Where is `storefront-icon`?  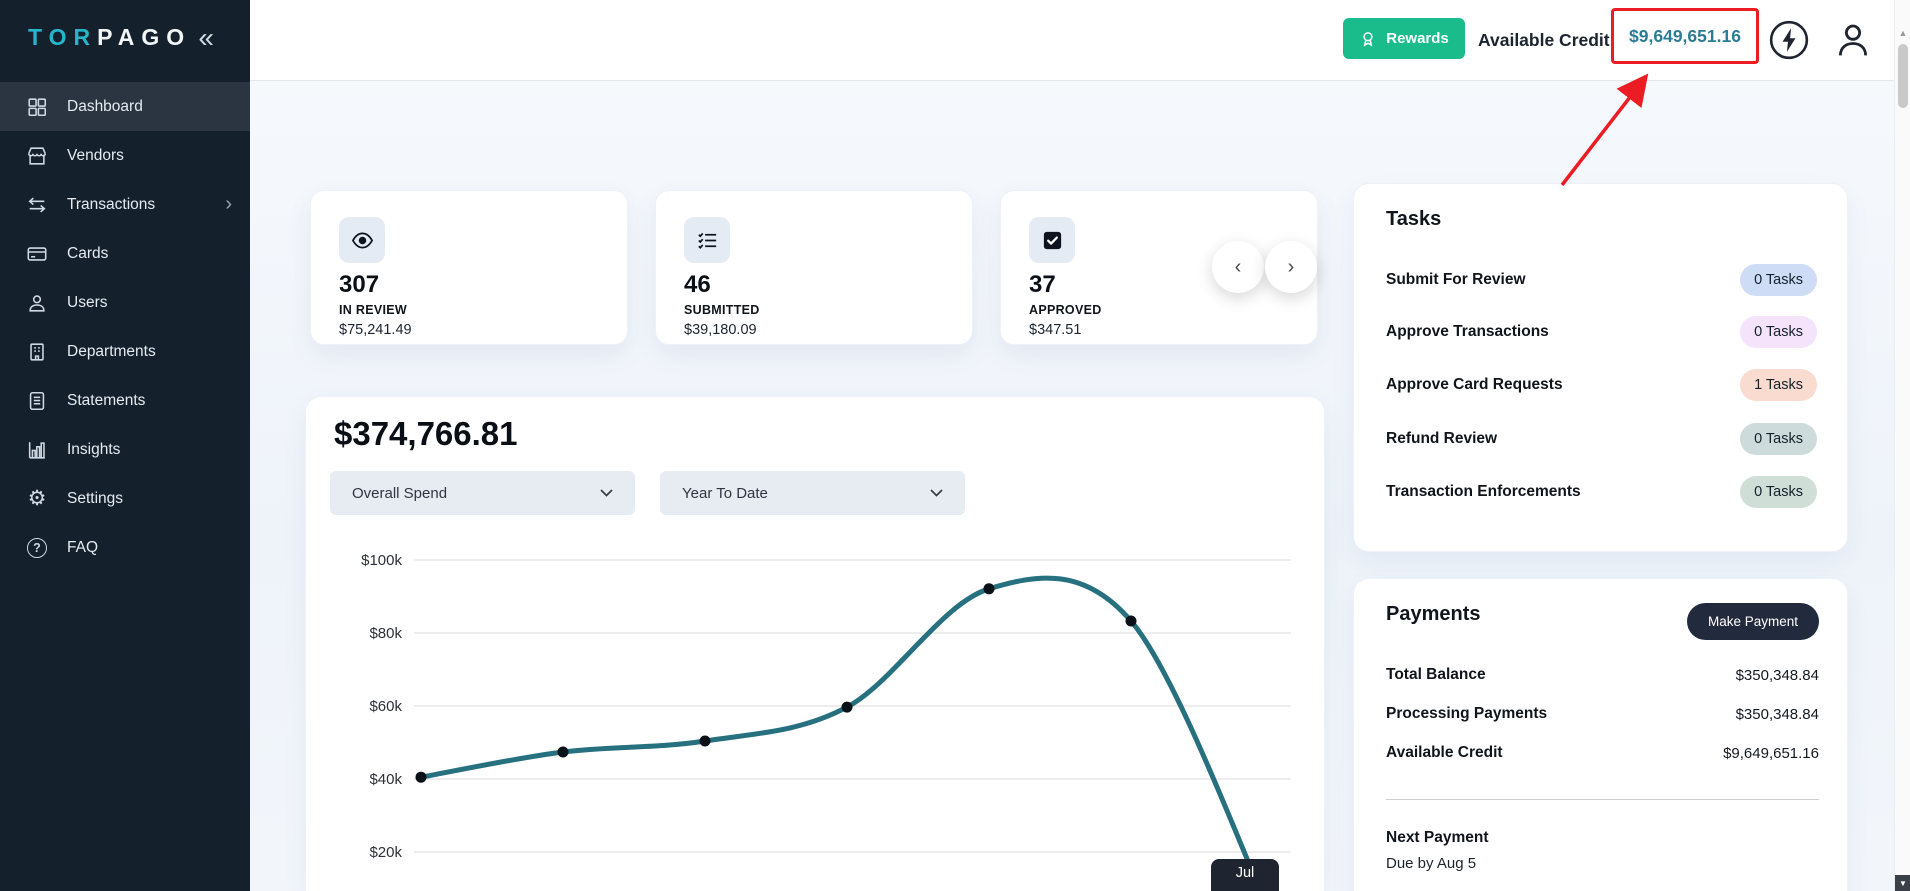
storefront-icon is located at coordinates (37, 156).